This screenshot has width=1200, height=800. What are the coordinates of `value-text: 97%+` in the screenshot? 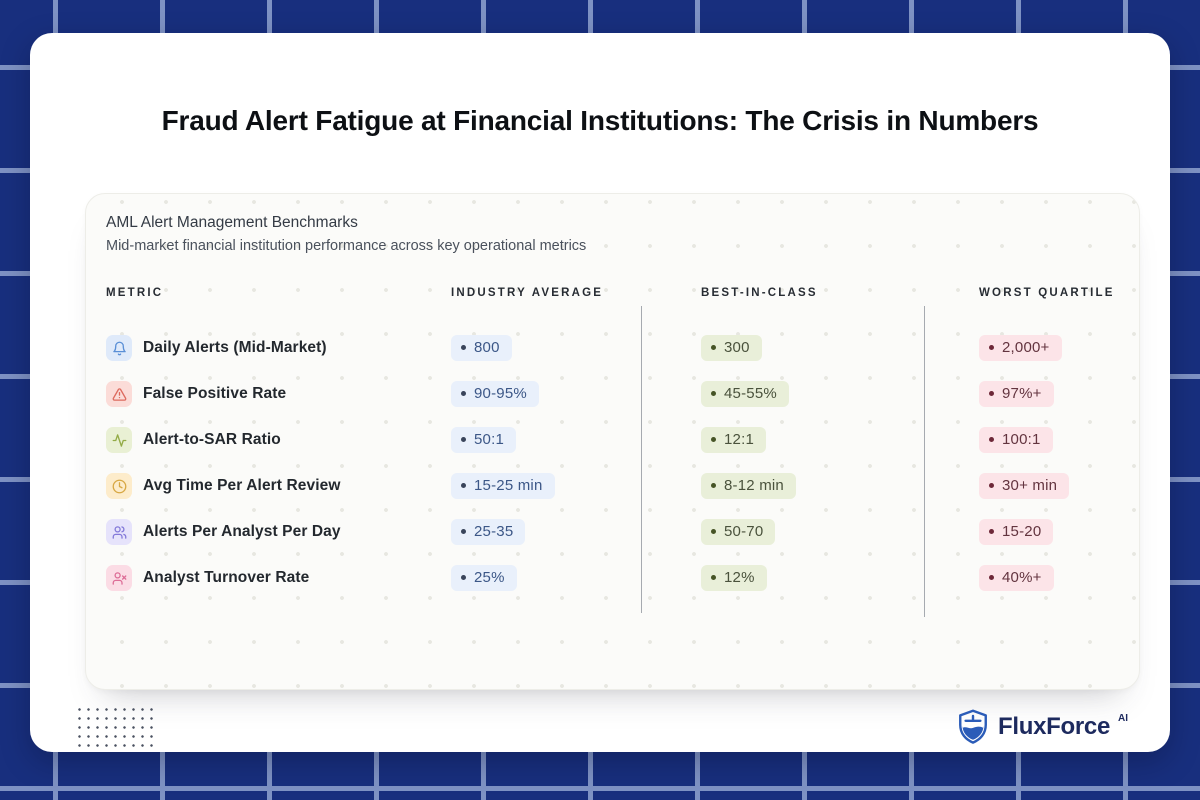 It's located at (1022, 393).